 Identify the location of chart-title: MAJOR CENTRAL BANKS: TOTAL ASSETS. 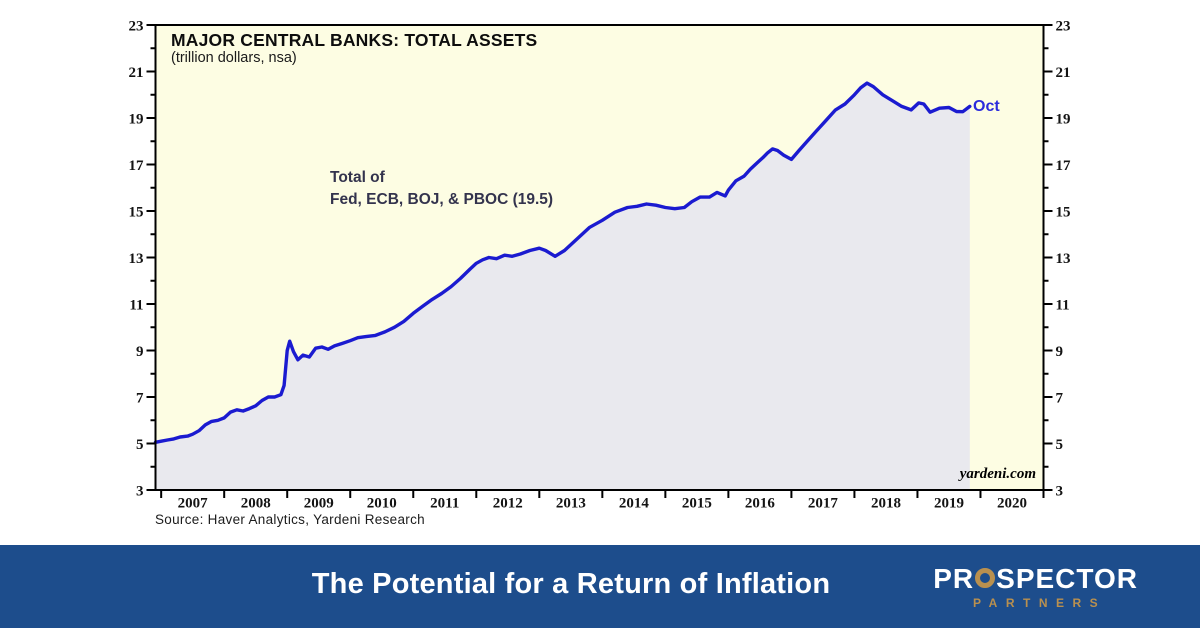
(354, 40).